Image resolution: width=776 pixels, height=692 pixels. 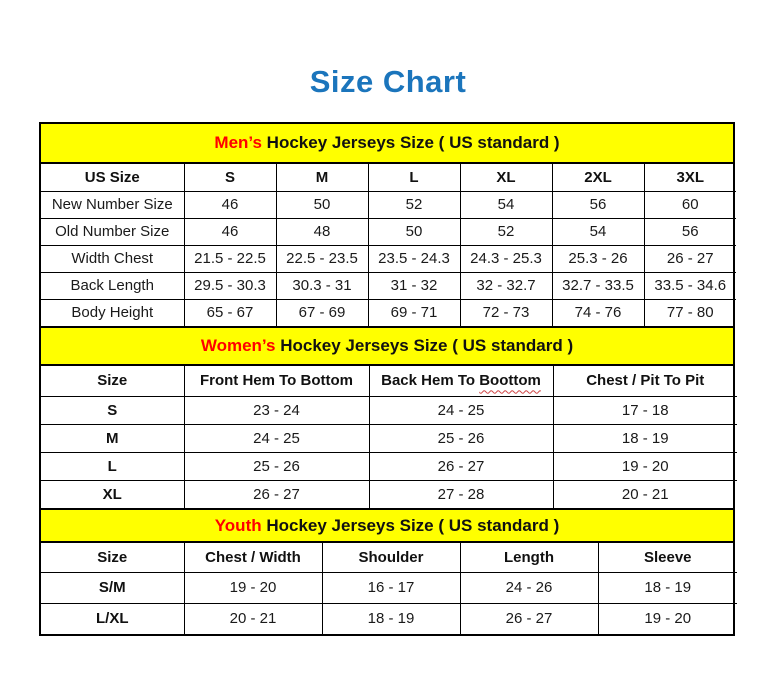 What do you see at coordinates (414, 312) in the screenshot?
I see `cell: 69 - 71` at bounding box center [414, 312].